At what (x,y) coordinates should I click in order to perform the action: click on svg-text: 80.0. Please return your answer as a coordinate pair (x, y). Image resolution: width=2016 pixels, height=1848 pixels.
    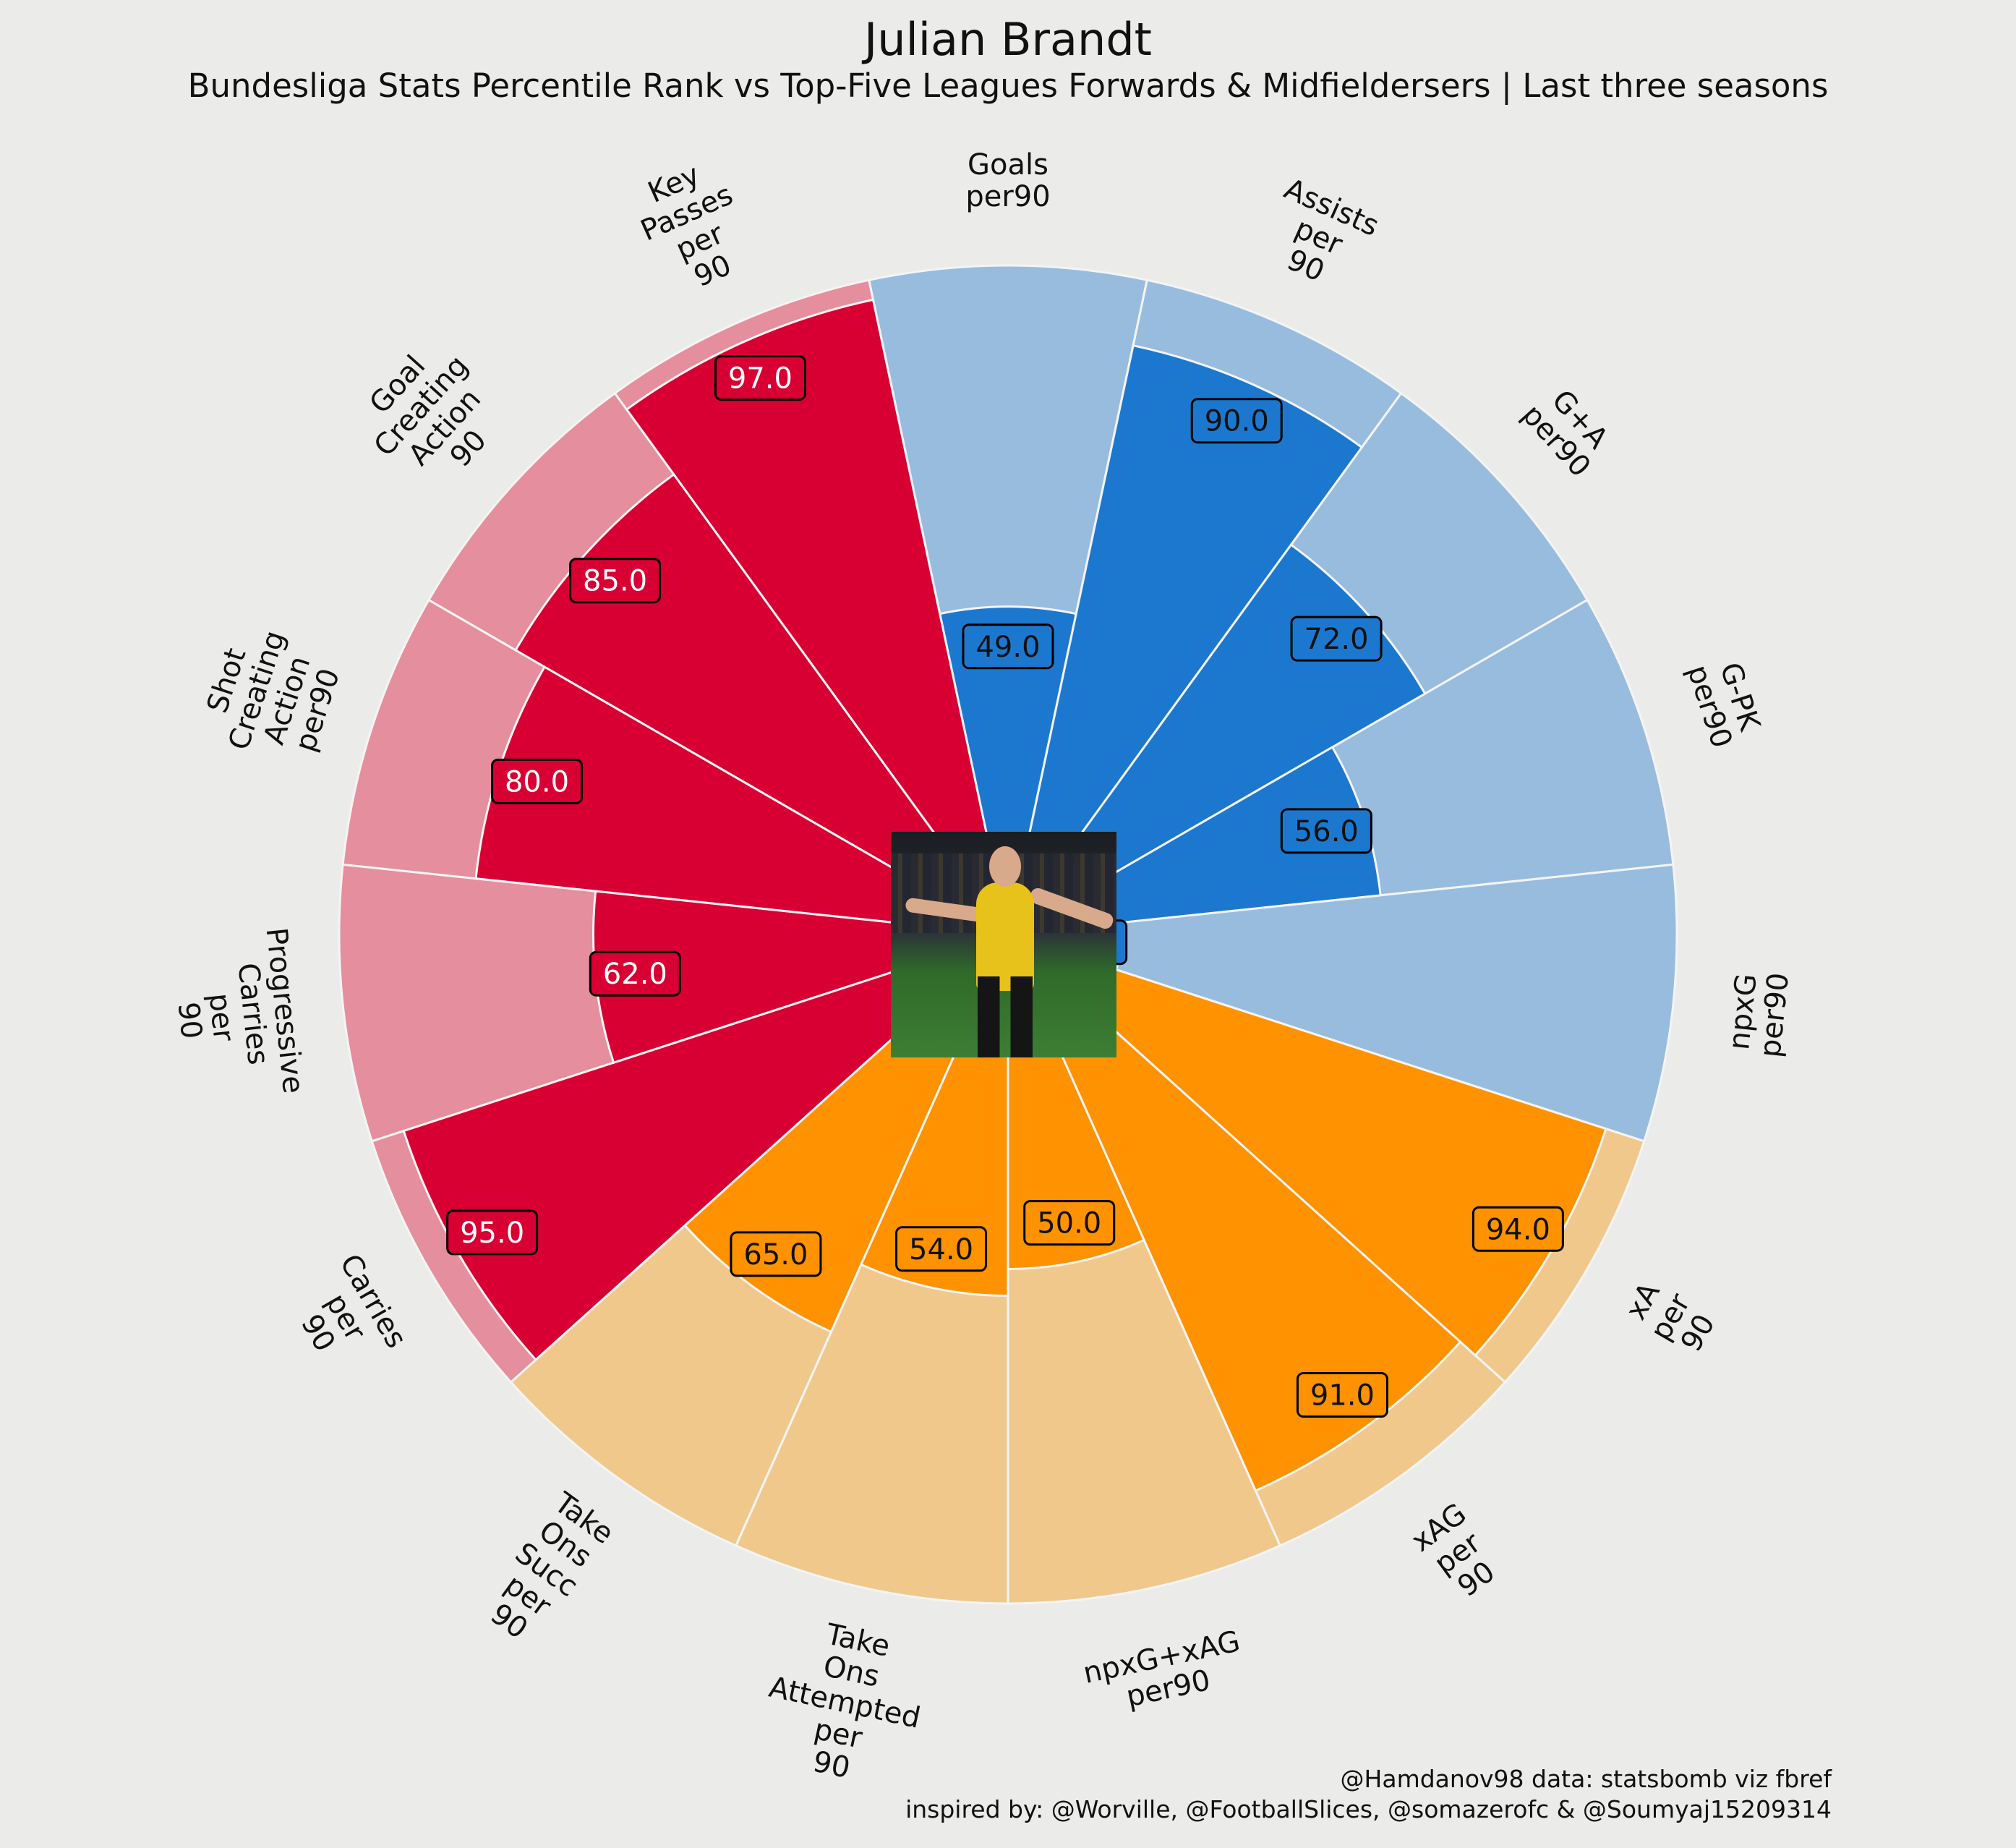
    Looking at the image, I should click on (537, 782).